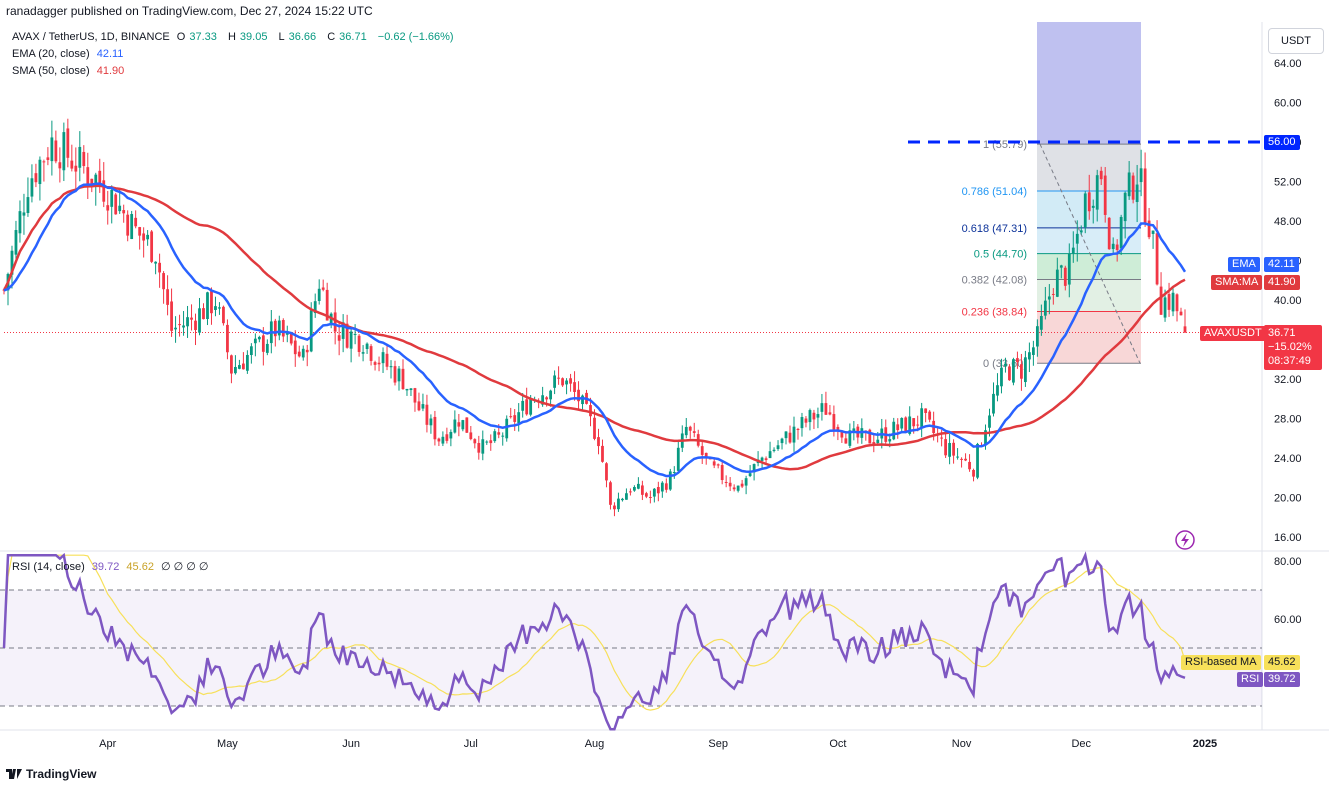  What do you see at coordinates (331, 37) in the screenshot?
I see `close-label: C` at bounding box center [331, 37].